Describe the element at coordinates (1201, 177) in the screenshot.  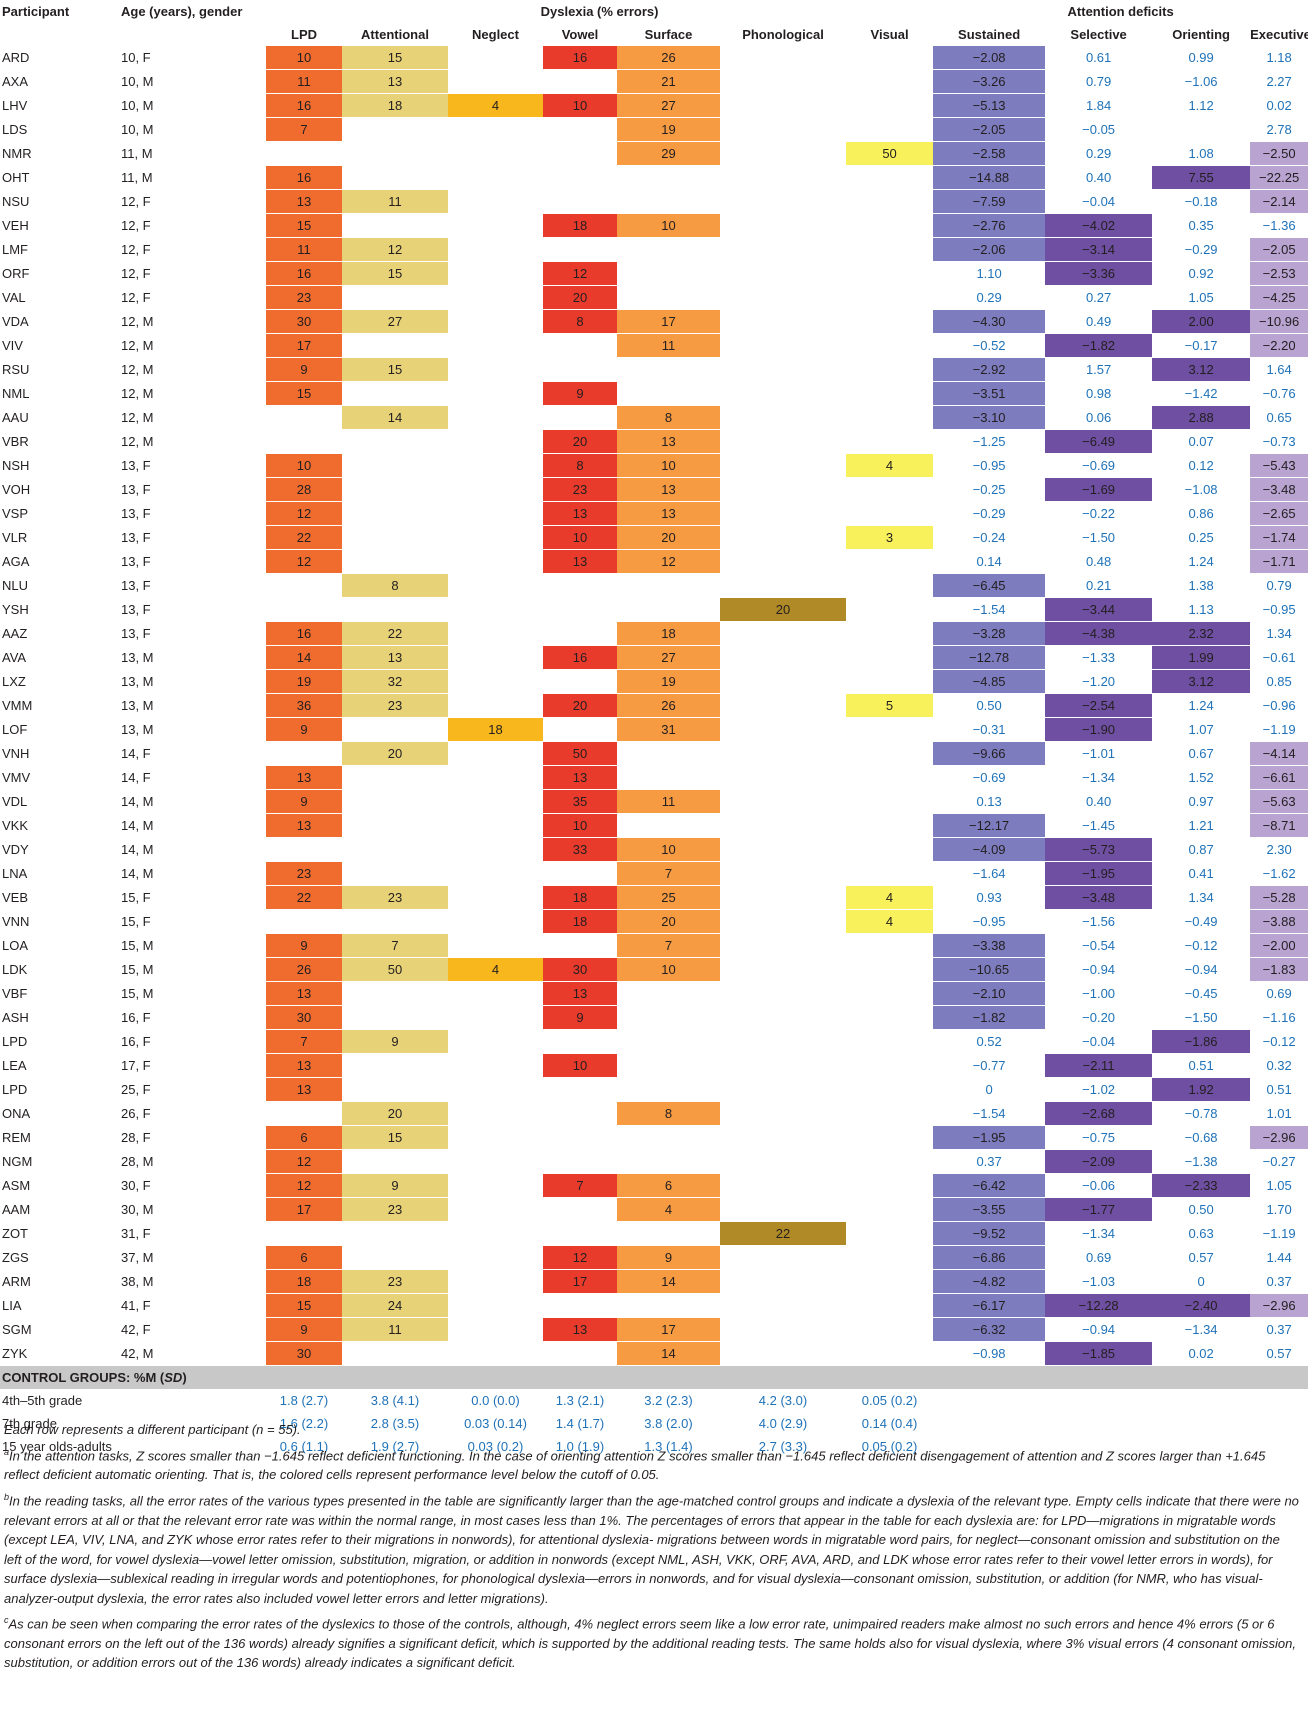
I see `attention-cell-orienting: 7.55` at that location.